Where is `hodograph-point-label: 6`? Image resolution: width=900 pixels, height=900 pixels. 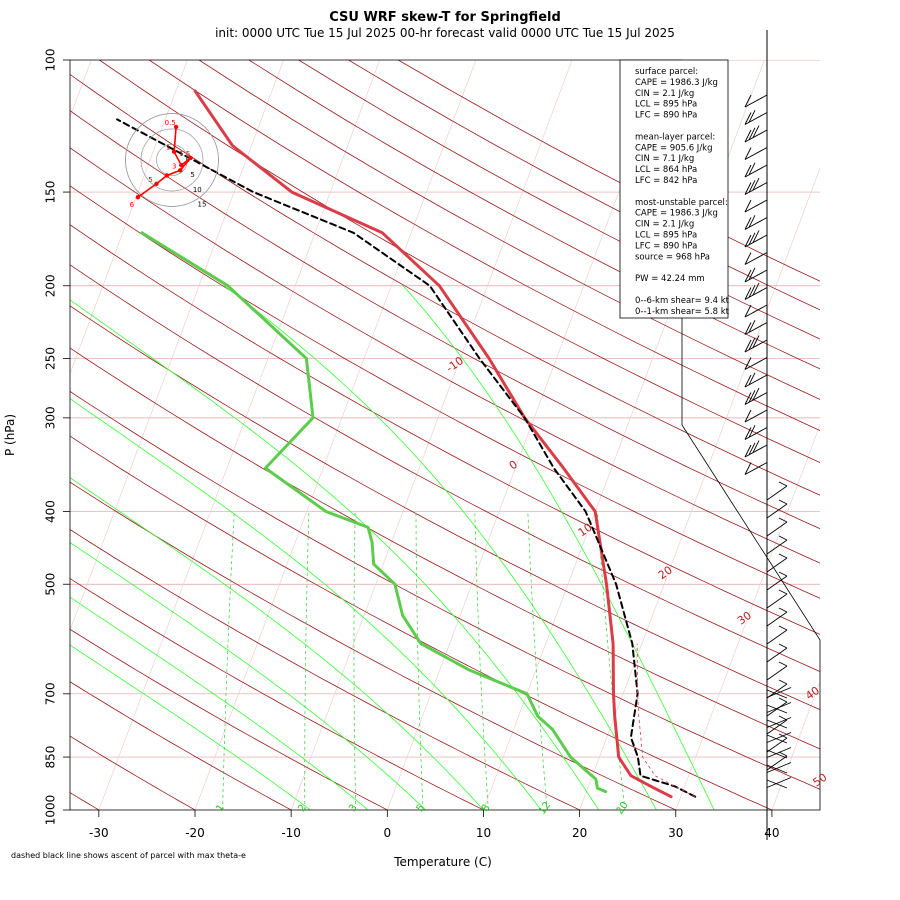
hodograph-point-label: 6 is located at coordinates (132, 205).